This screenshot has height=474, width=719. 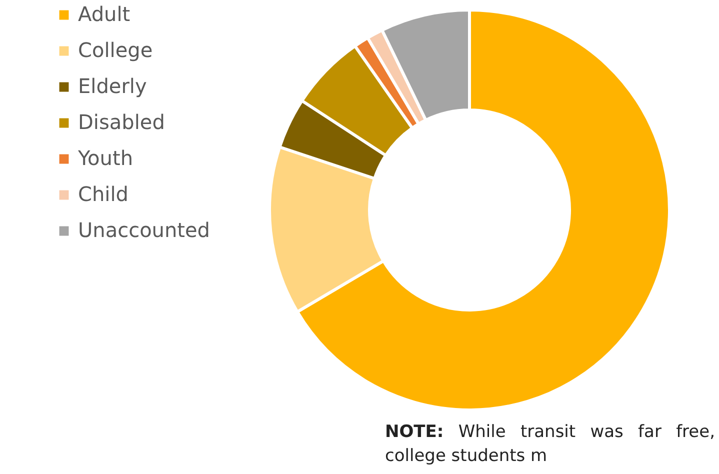 I want to click on legend-label: Adult, so click(x=104, y=14).